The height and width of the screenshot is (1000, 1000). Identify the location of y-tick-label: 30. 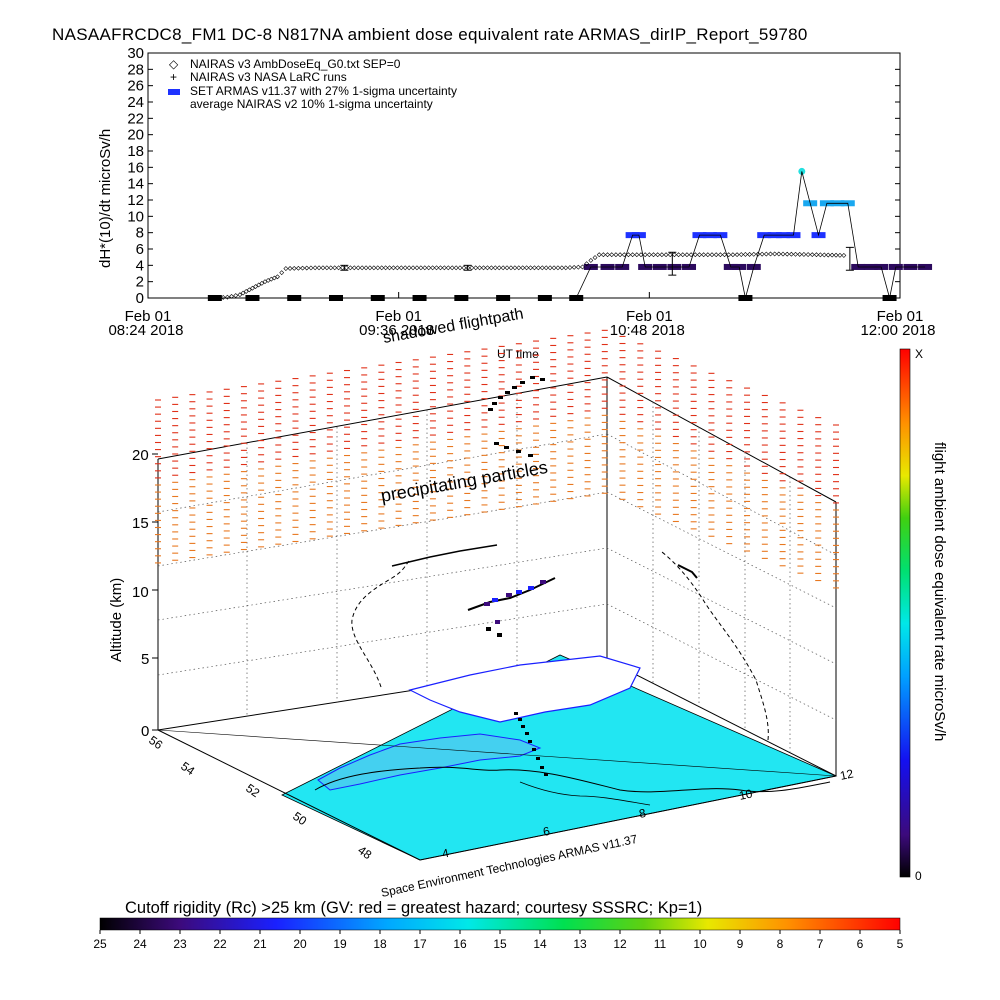
(135, 53).